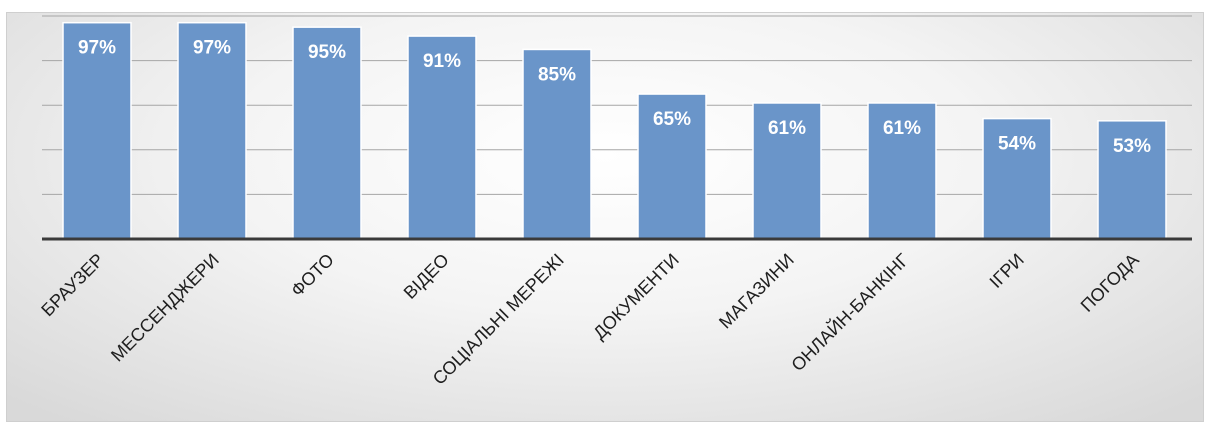 The height and width of the screenshot is (424, 1208). What do you see at coordinates (636, 297) in the screenshot?
I see `category-label: ДОКУМЕНТИ` at bounding box center [636, 297].